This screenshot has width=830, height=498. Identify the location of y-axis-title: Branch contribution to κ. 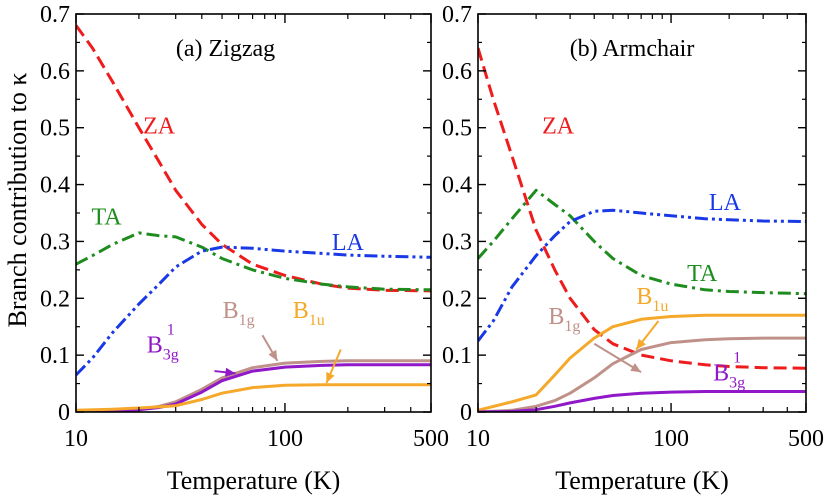
(17, 200).